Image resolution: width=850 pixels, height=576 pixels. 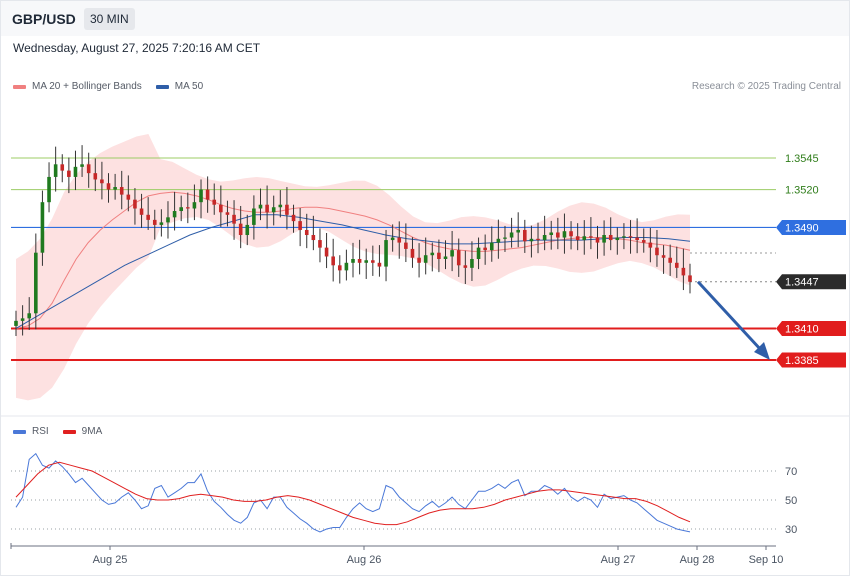 I want to click on level-tag-1.3490, so click(x=811, y=227).